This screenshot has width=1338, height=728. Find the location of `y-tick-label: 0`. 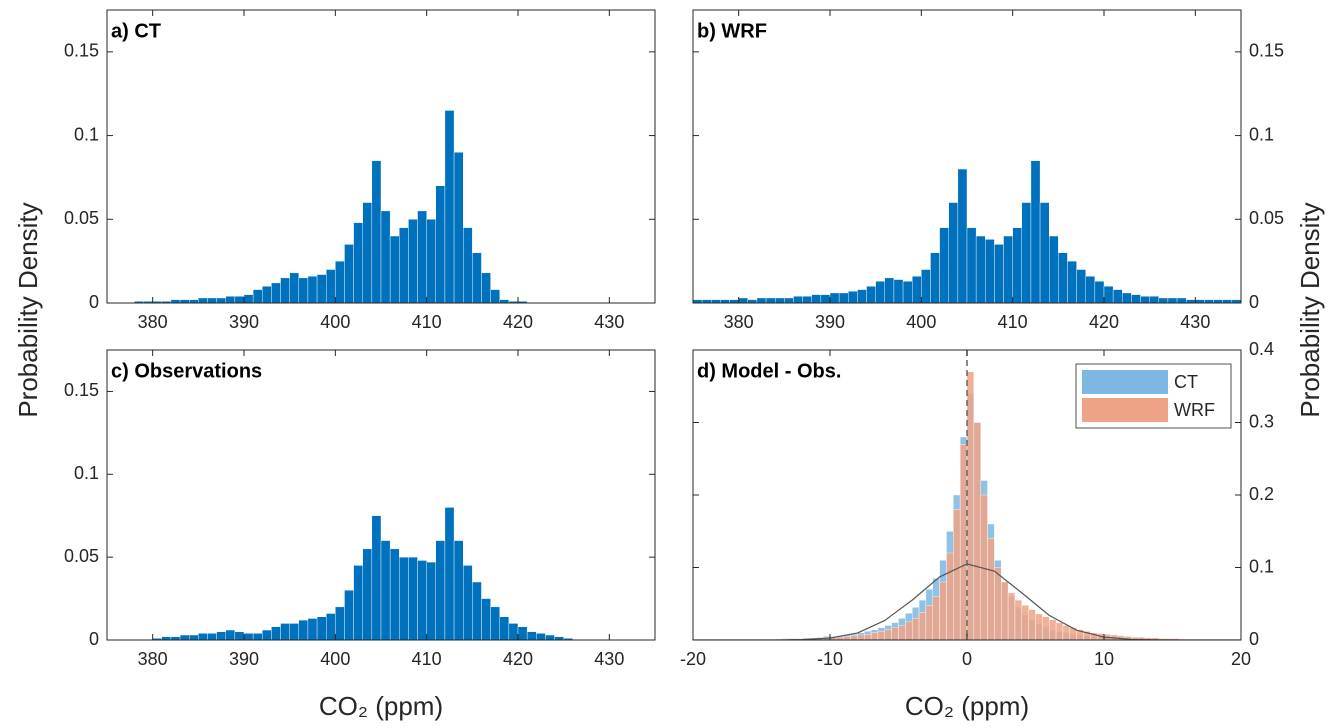

y-tick-label: 0 is located at coordinates (1254, 302).